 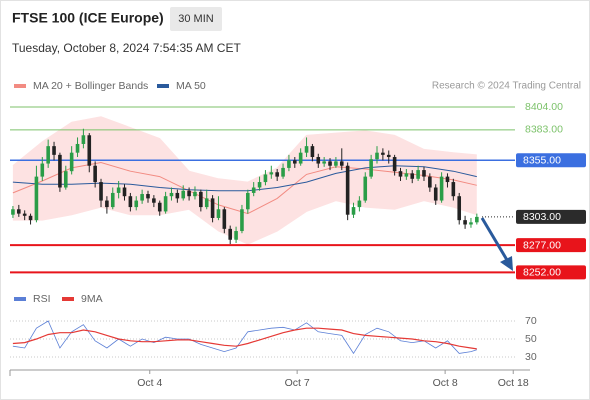 I want to click on timeframe: 30 MIN, so click(x=196, y=19).